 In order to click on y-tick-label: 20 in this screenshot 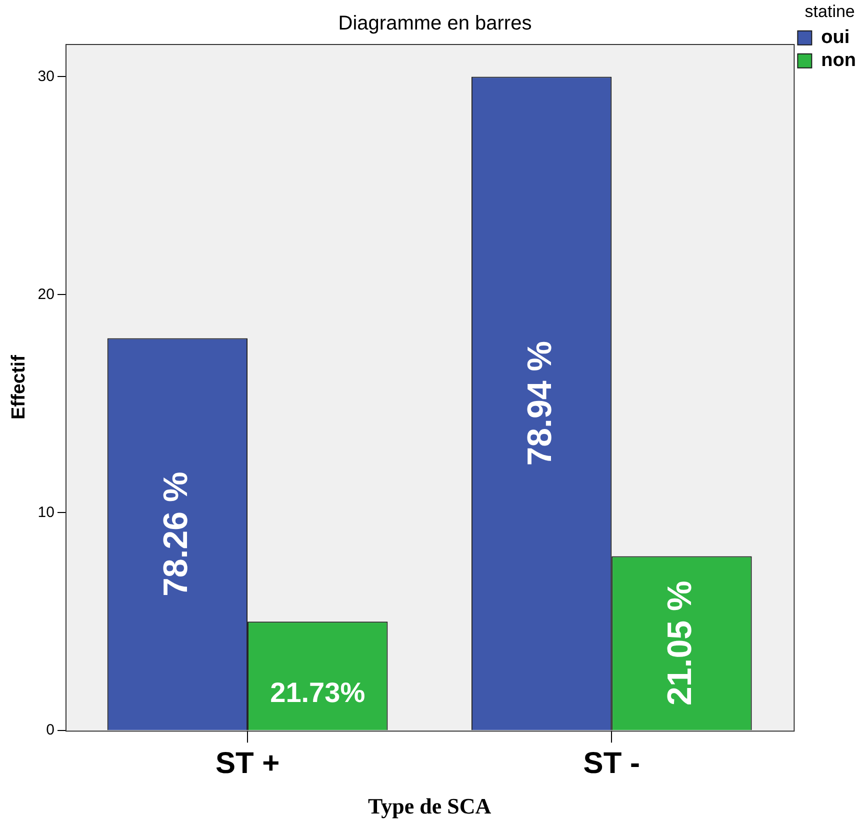, I will do `click(46, 294)`.